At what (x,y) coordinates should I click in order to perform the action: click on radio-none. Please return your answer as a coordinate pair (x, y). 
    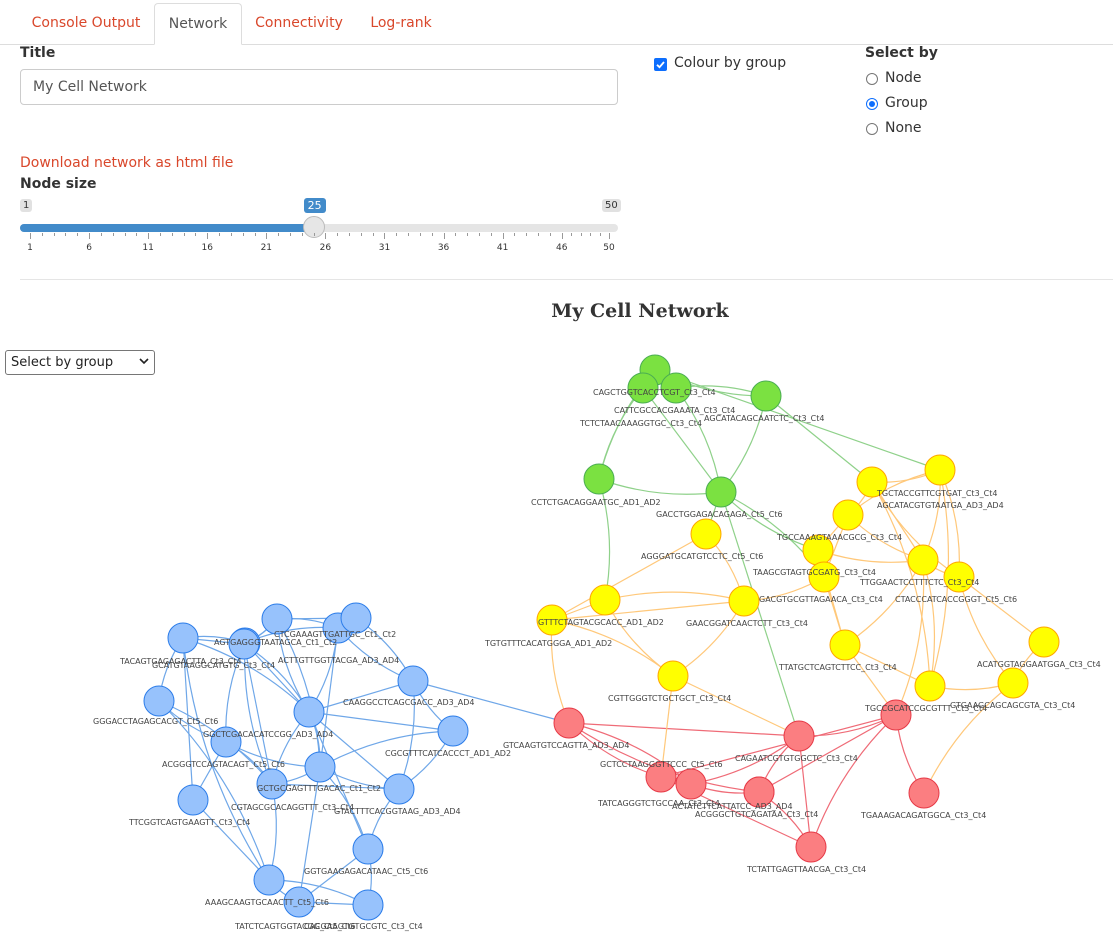
    Looking at the image, I should click on (872, 129).